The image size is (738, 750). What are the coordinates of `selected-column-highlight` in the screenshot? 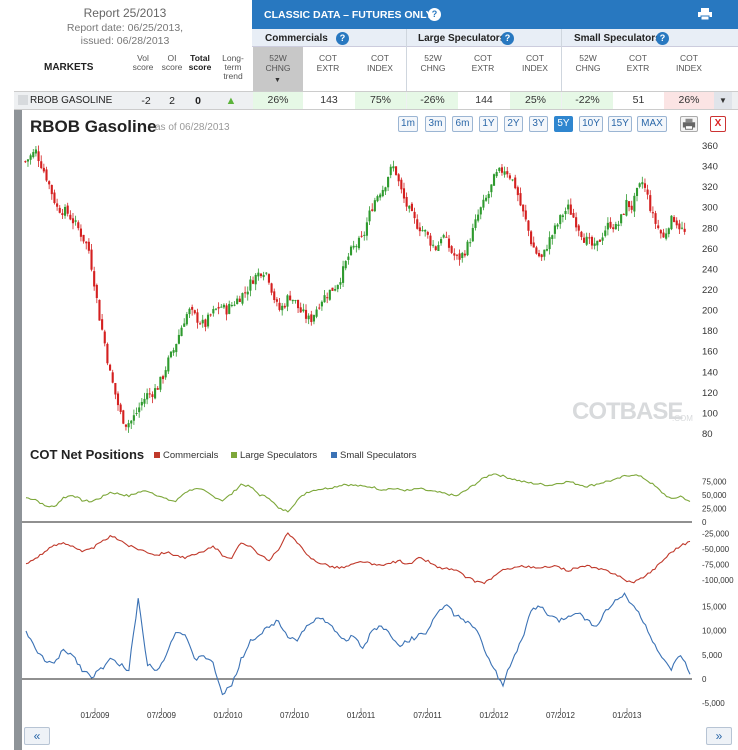 It's located at (278, 69).